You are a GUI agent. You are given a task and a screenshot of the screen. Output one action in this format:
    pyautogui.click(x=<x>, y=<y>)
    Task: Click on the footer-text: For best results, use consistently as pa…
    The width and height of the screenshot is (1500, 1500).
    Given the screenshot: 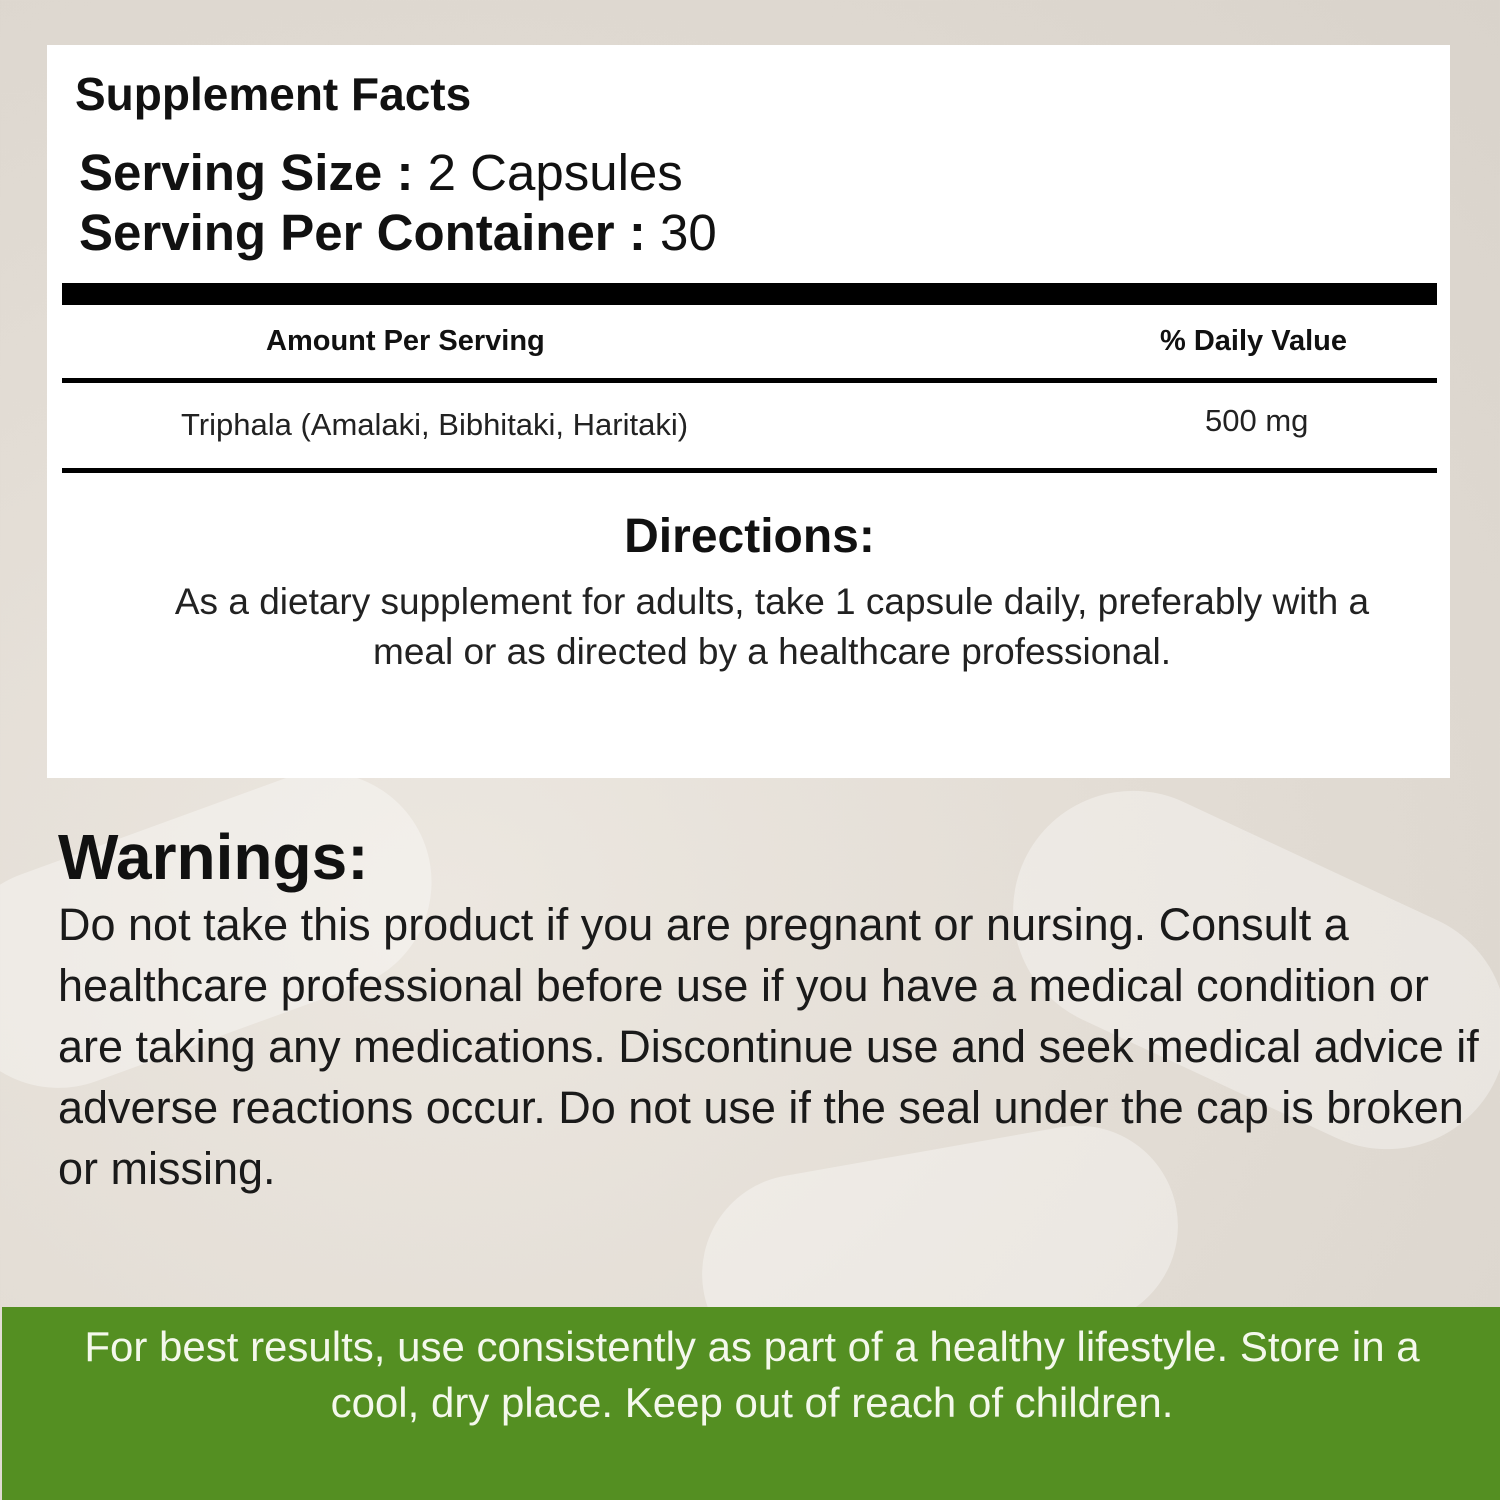 What is the action you would take?
    pyautogui.click(x=752, y=1374)
    